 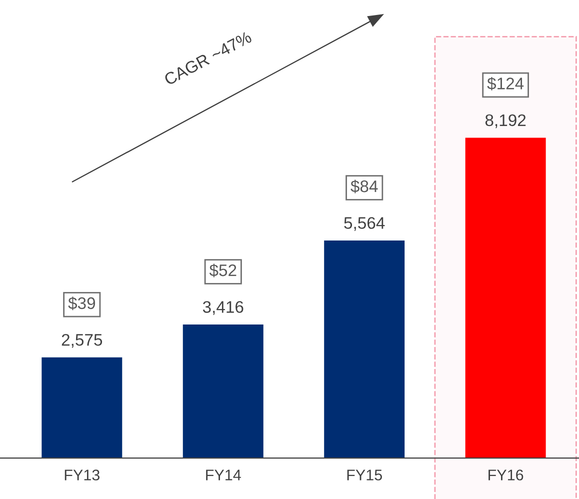 What do you see at coordinates (82, 303) in the screenshot?
I see `annotation: $39` at bounding box center [82, 303].